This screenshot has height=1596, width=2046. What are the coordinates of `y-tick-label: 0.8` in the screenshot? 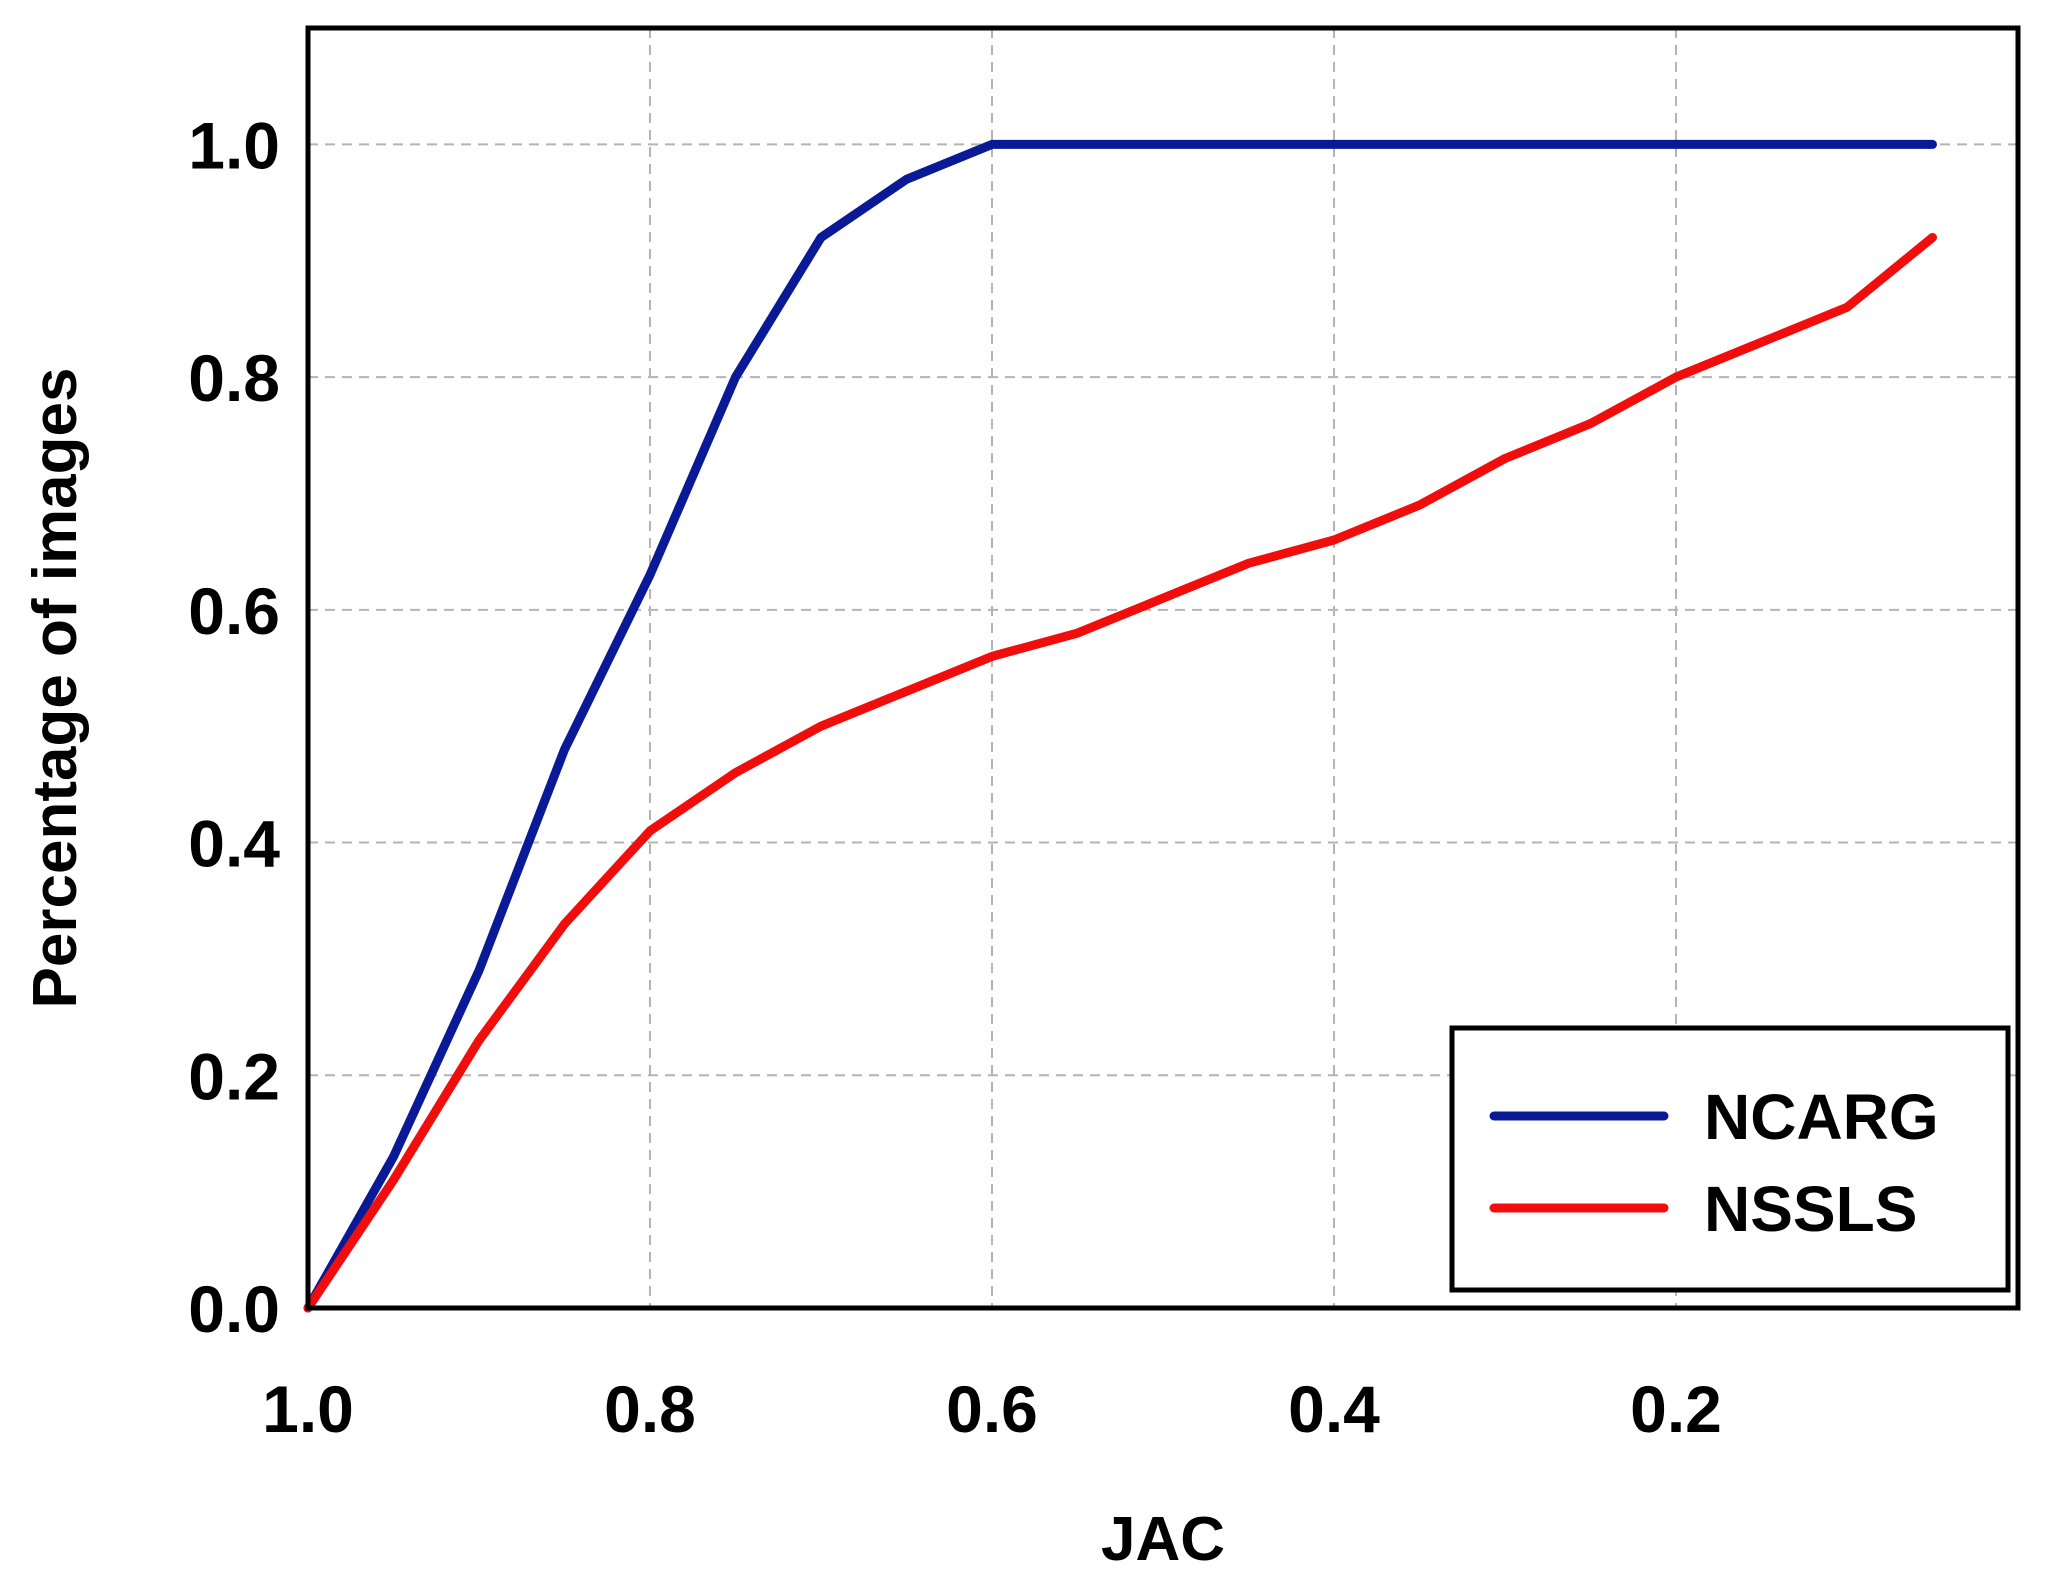 It's located at (234, 378).